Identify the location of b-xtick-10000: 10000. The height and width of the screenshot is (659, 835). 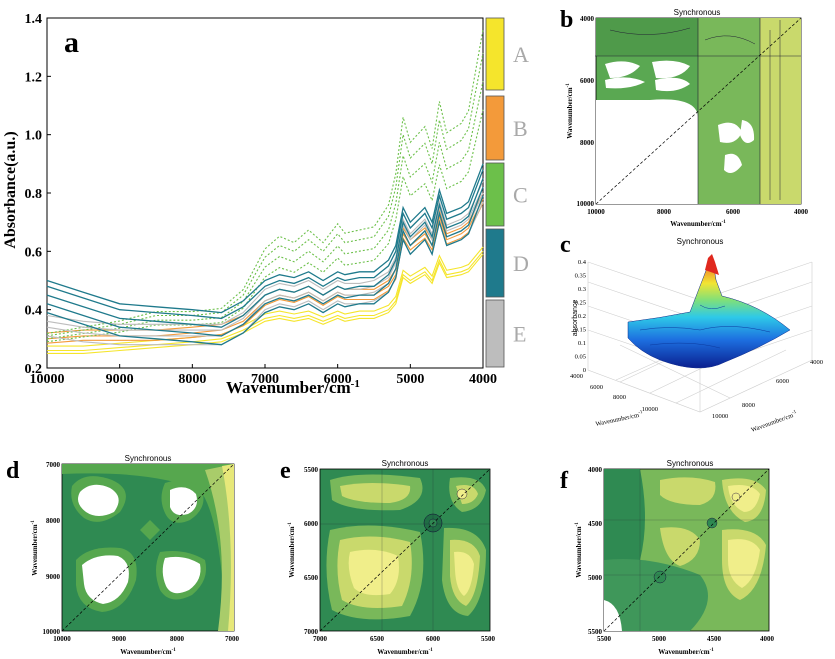
(596, 212).